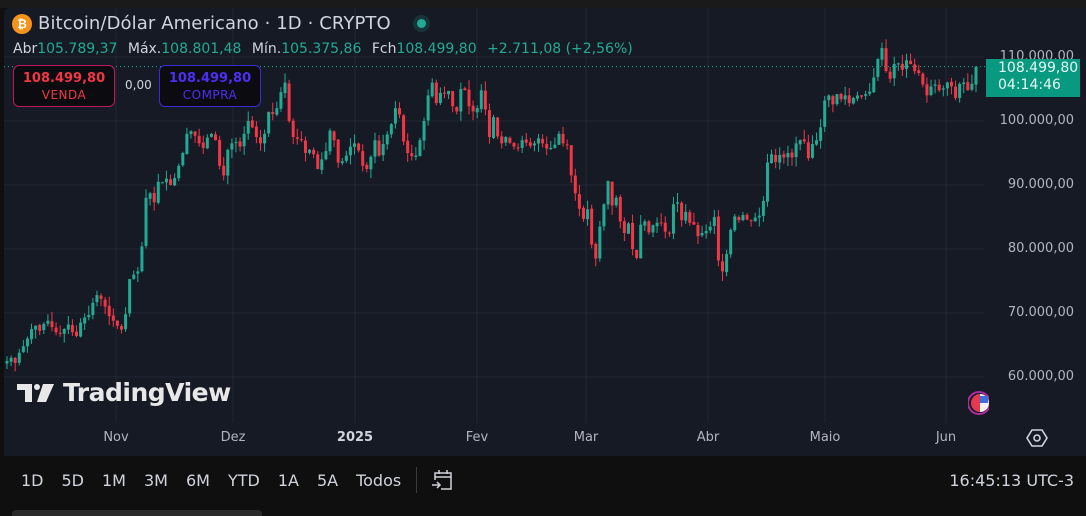  I want to click on market-status-icon, so click(421, 23).